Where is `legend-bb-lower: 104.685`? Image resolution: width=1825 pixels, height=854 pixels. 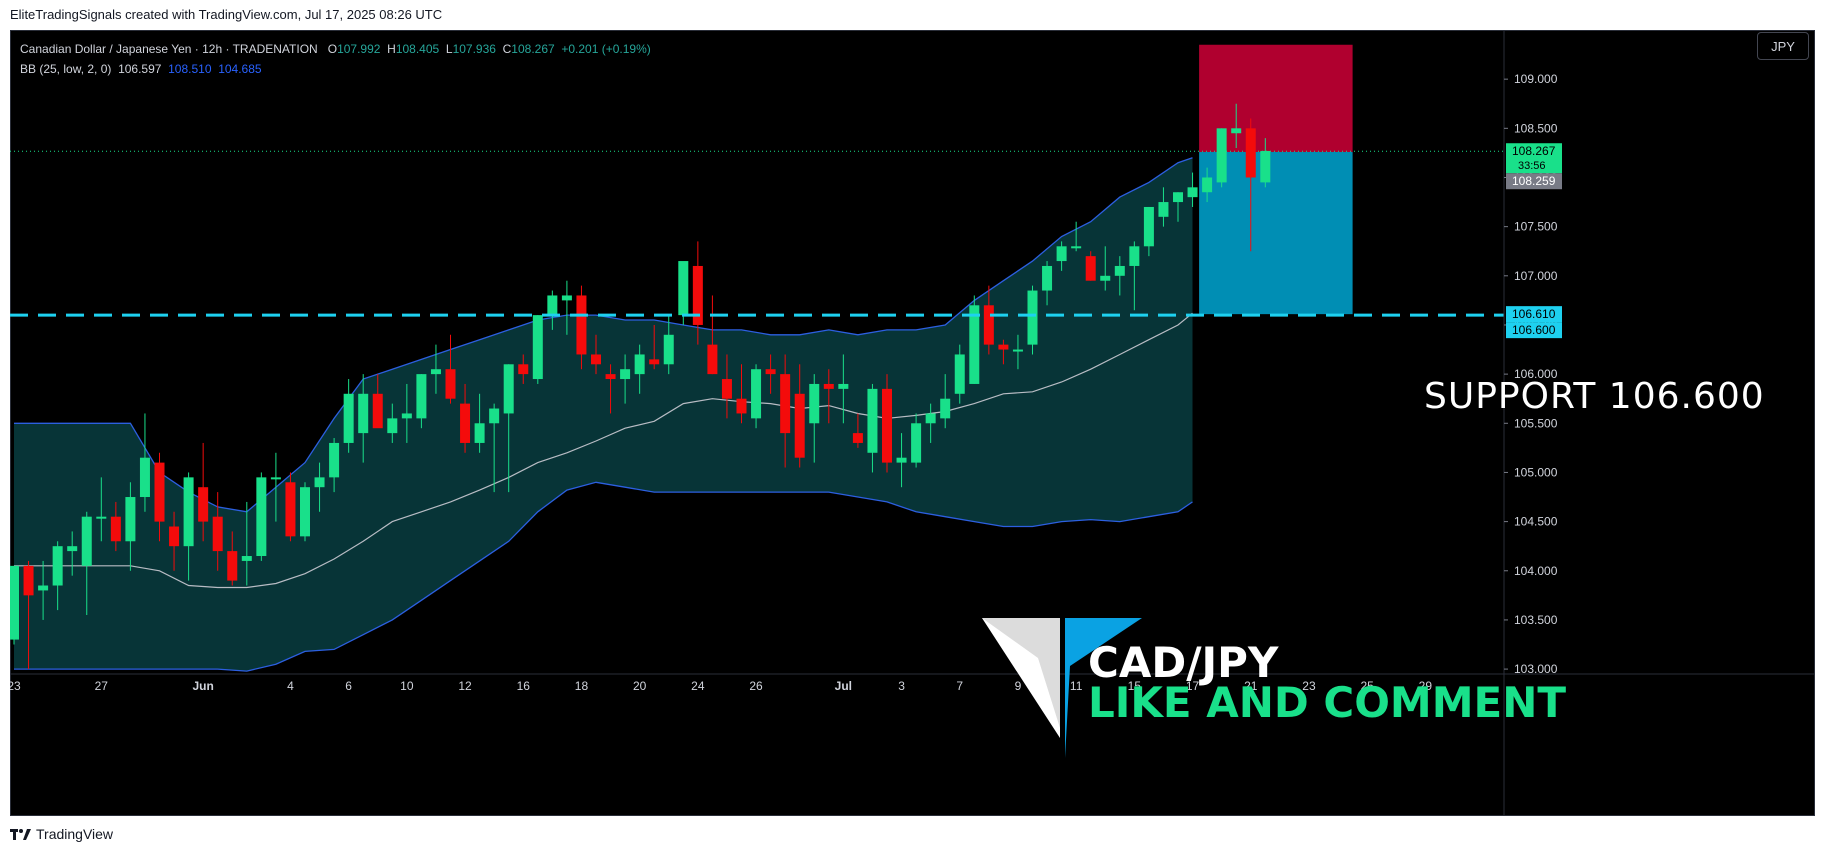 legend-bb-lower: 104.685 is located at coordinates (240, 69).